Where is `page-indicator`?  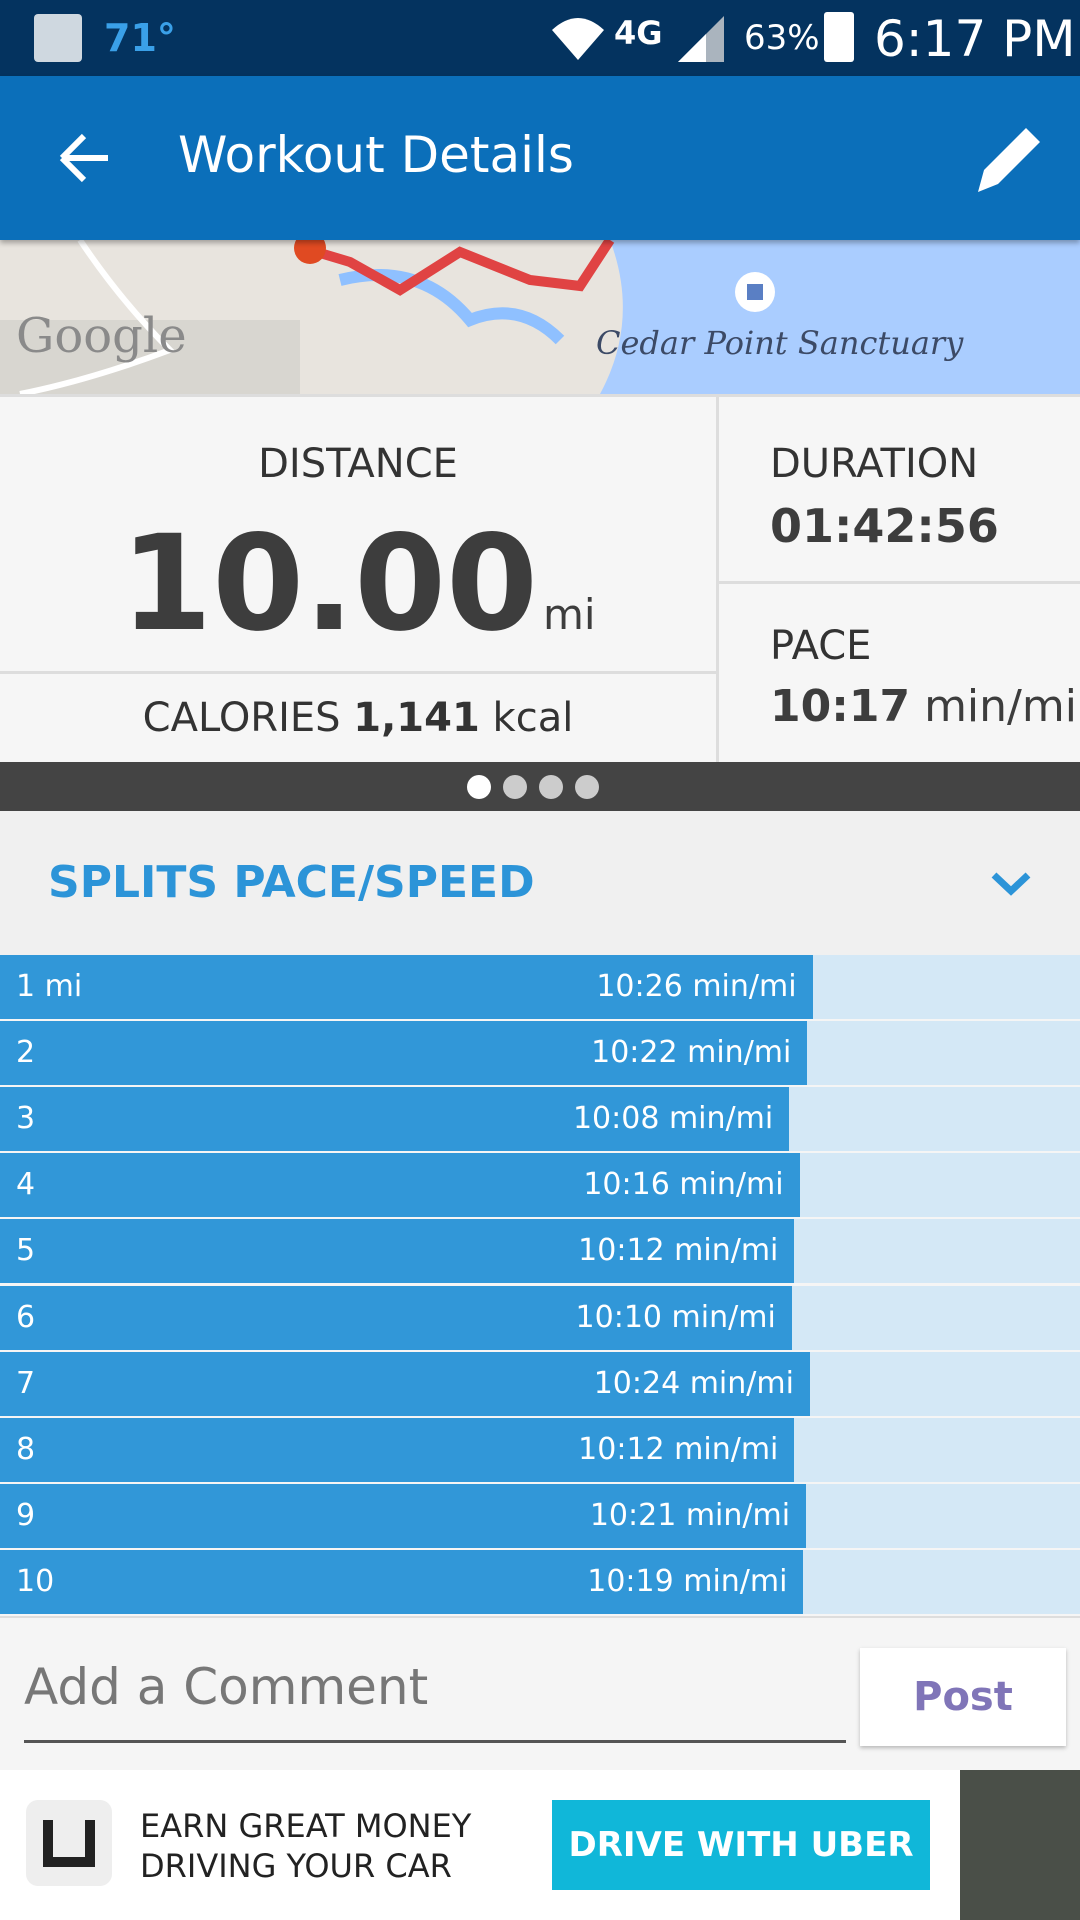
page-indicator is located at coordinates (540, 786).